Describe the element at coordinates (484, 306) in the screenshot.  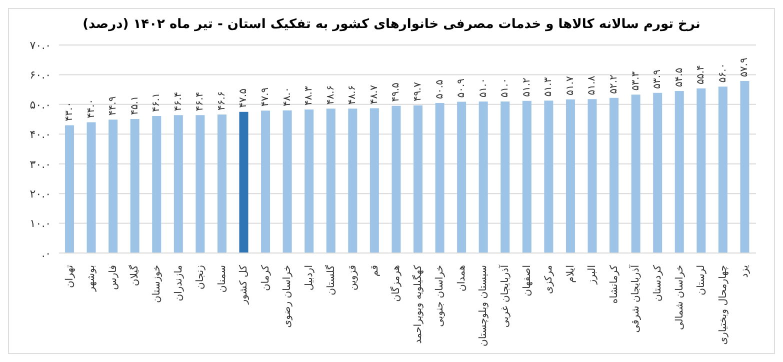
I see `x-tick-label: سیستان وبلوچستان` at that location.